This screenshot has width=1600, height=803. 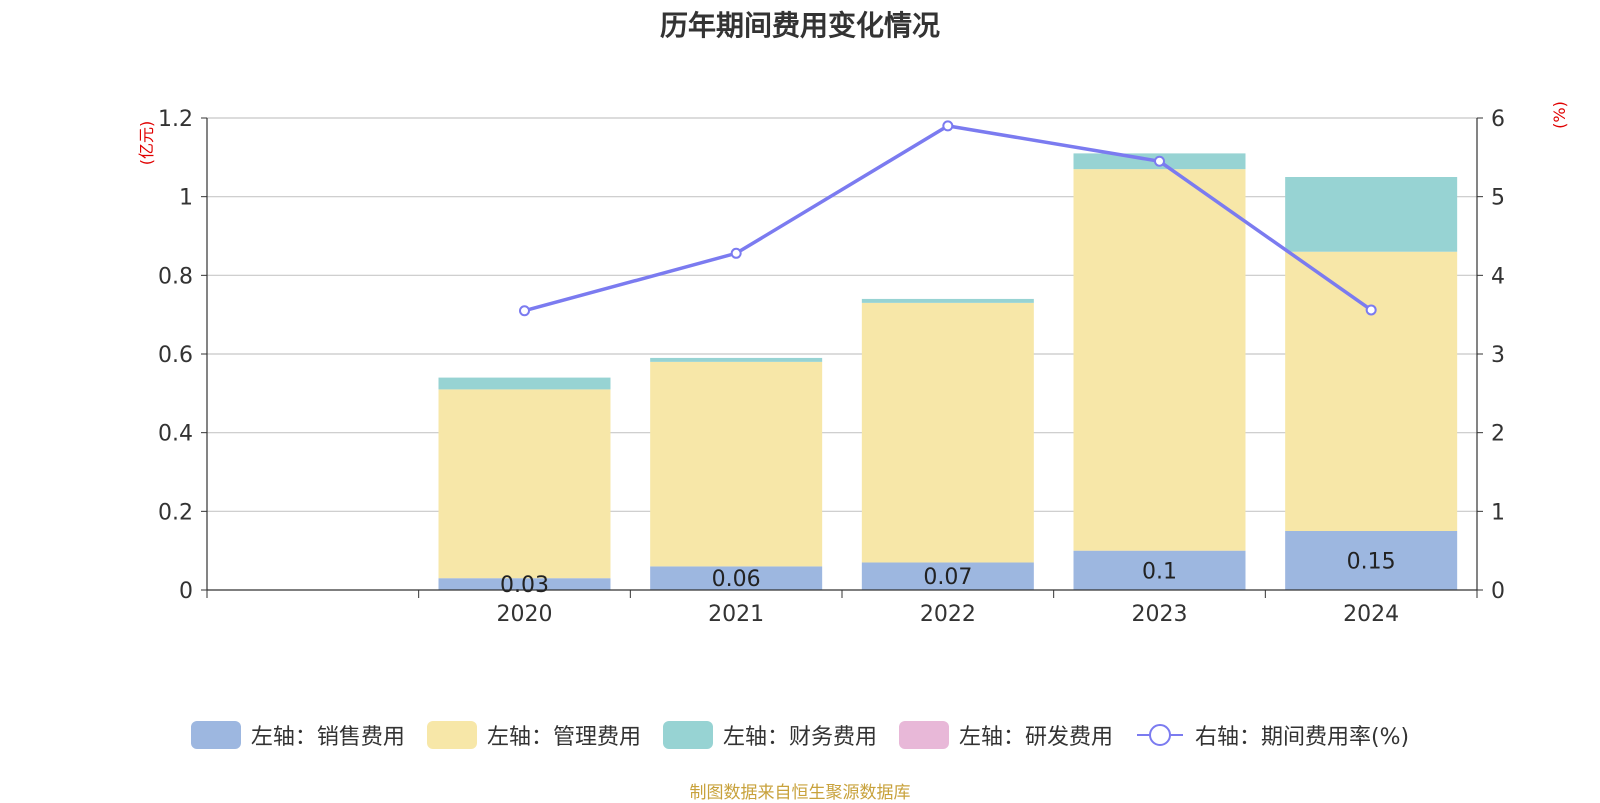 I want to click on right-axis-tick-label: 1, so click(x=1498, y=512).